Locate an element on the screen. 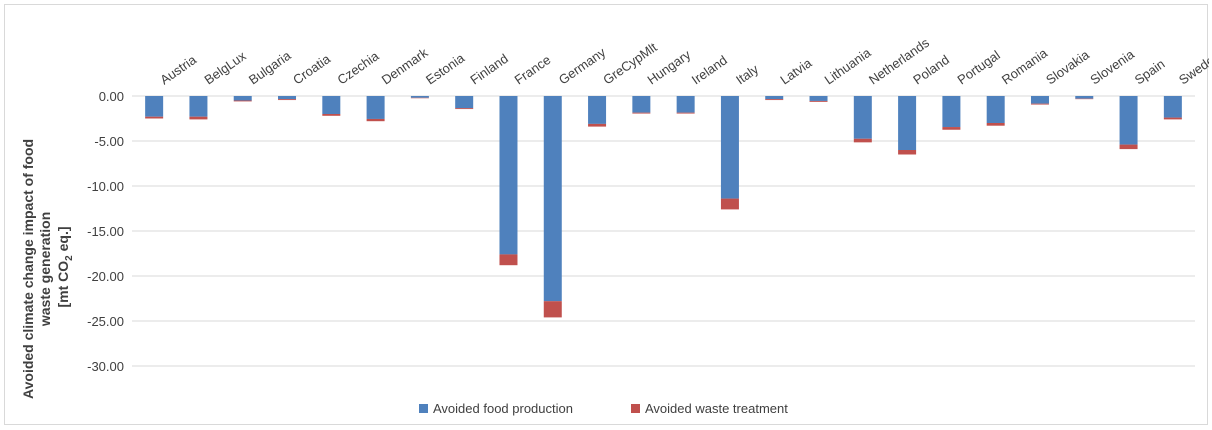 The height and width of the screenshot is (430, 1212). y-axis-label-line3-suffix: eq.] is located at coordinates (63, 240).